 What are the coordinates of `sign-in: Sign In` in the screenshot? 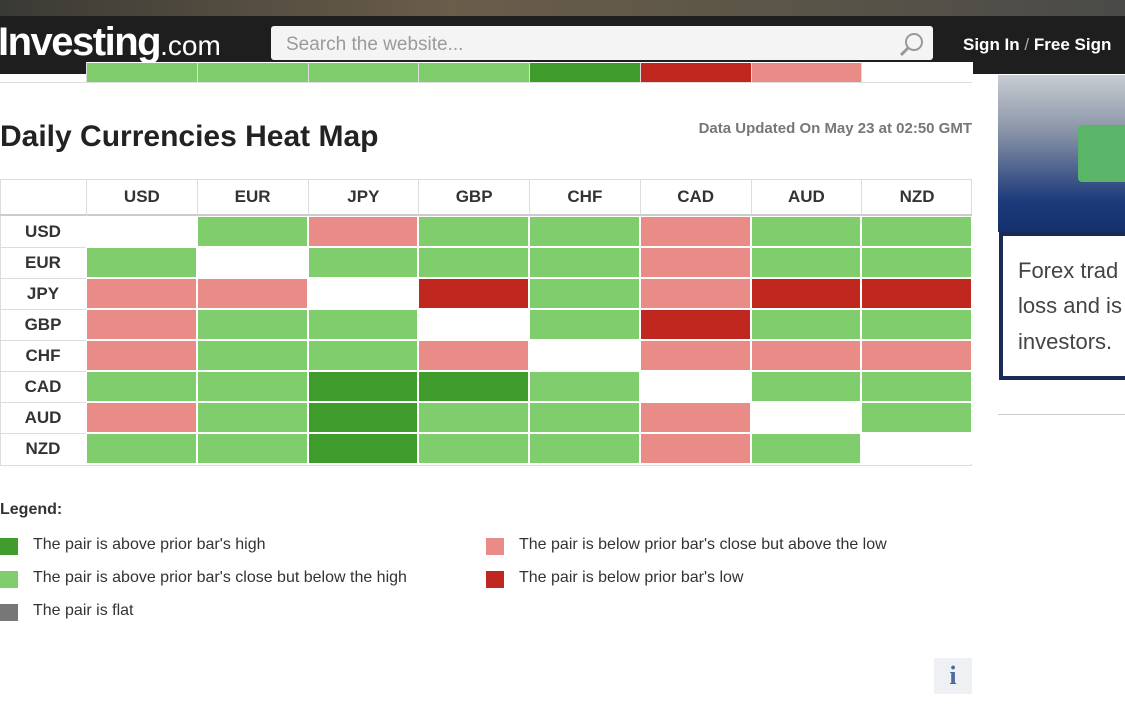 It's located at (991, 44).